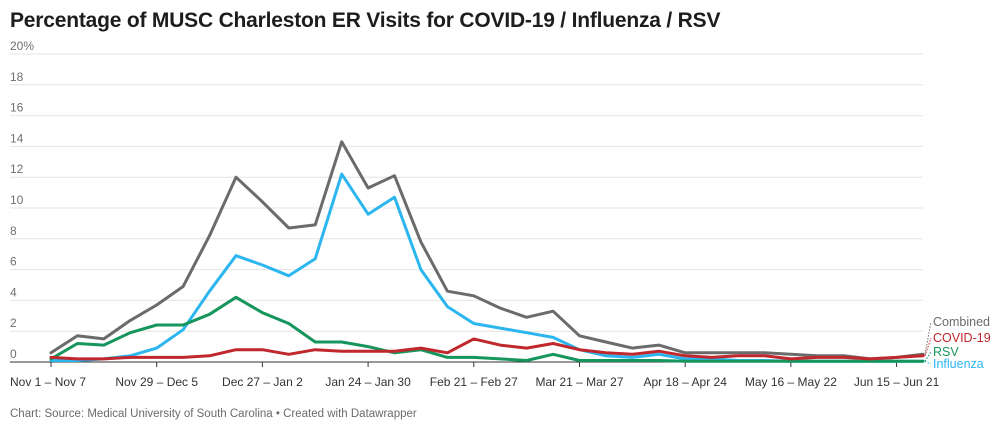 The height and width of the screenshot is (433, 1000). I want to click on y-tick-label: 16, so click(17, 108).